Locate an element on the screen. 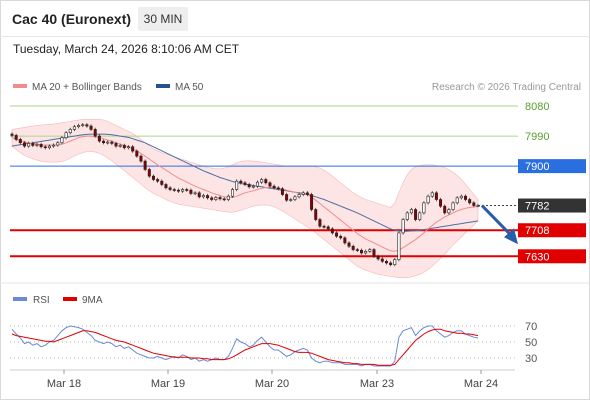 The height and width of the screenshot is (400, 590). instrument-title: Cac 40 (Euronext) is located at coordinates (72, 19).